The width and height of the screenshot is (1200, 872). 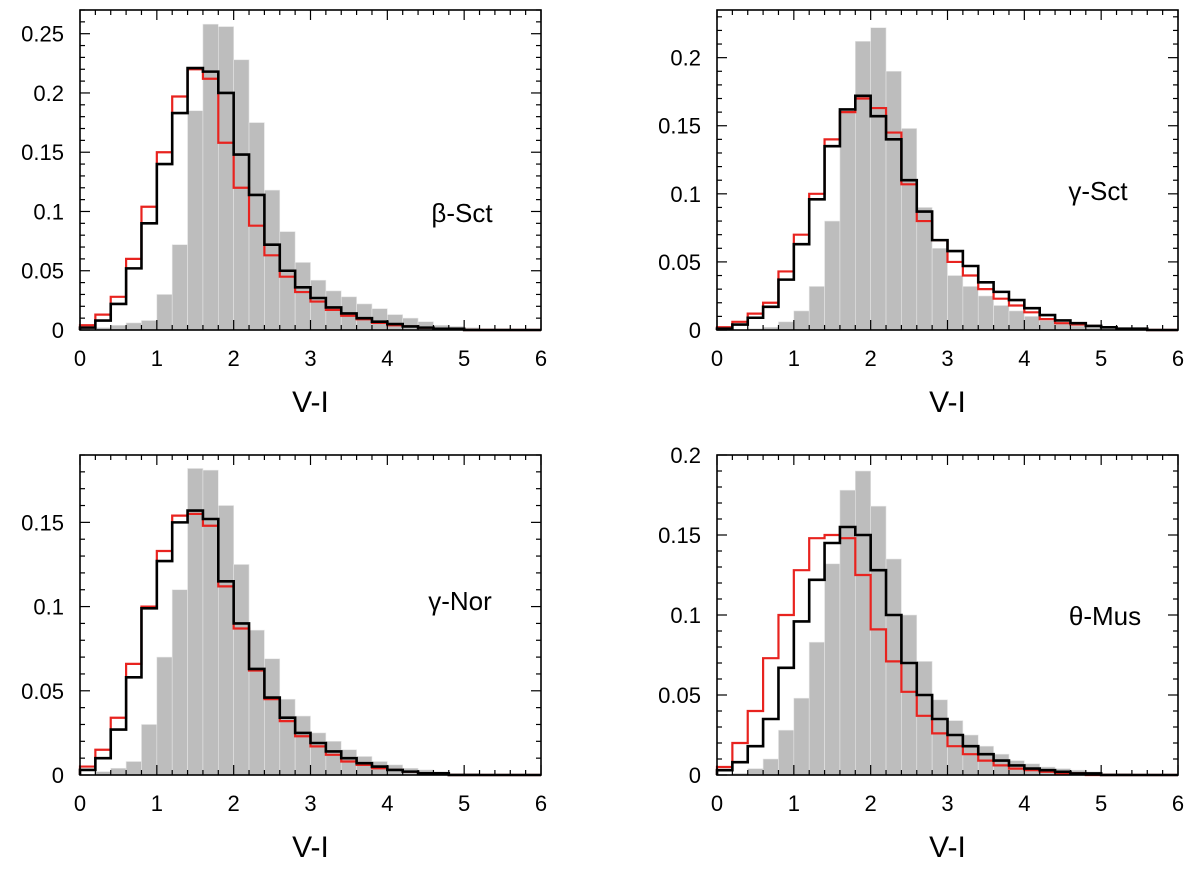 I want to click on panel-label: θ-Mus, so click(x=1105, y=616).